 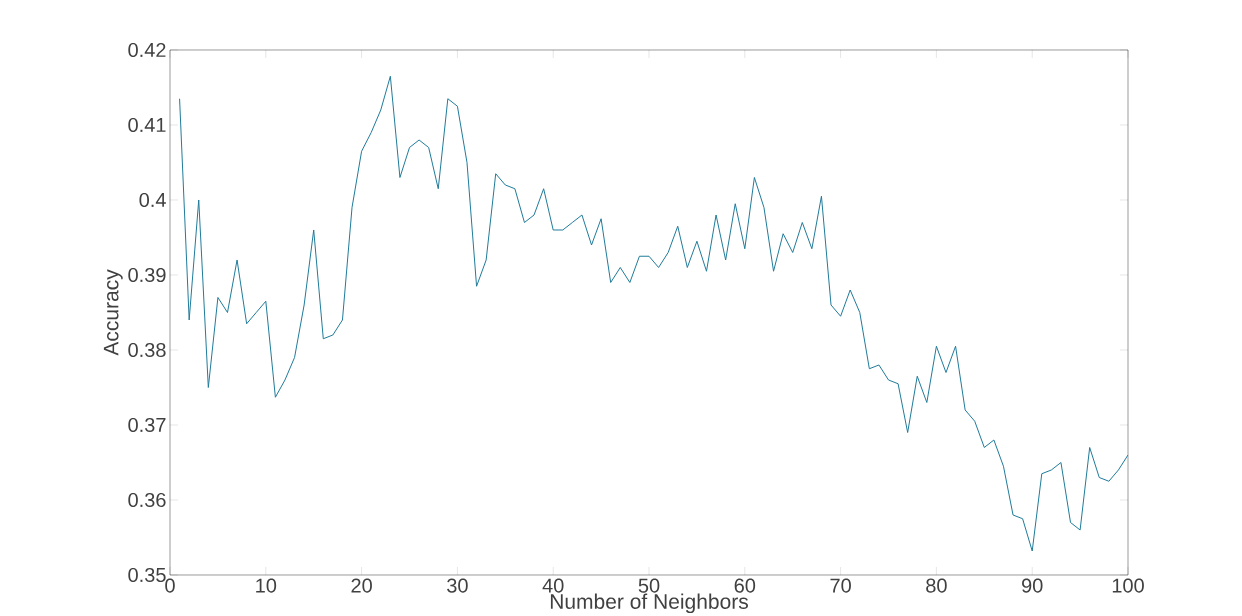 I want to click on x-tick-label: 70, so click(x=840, y=585).